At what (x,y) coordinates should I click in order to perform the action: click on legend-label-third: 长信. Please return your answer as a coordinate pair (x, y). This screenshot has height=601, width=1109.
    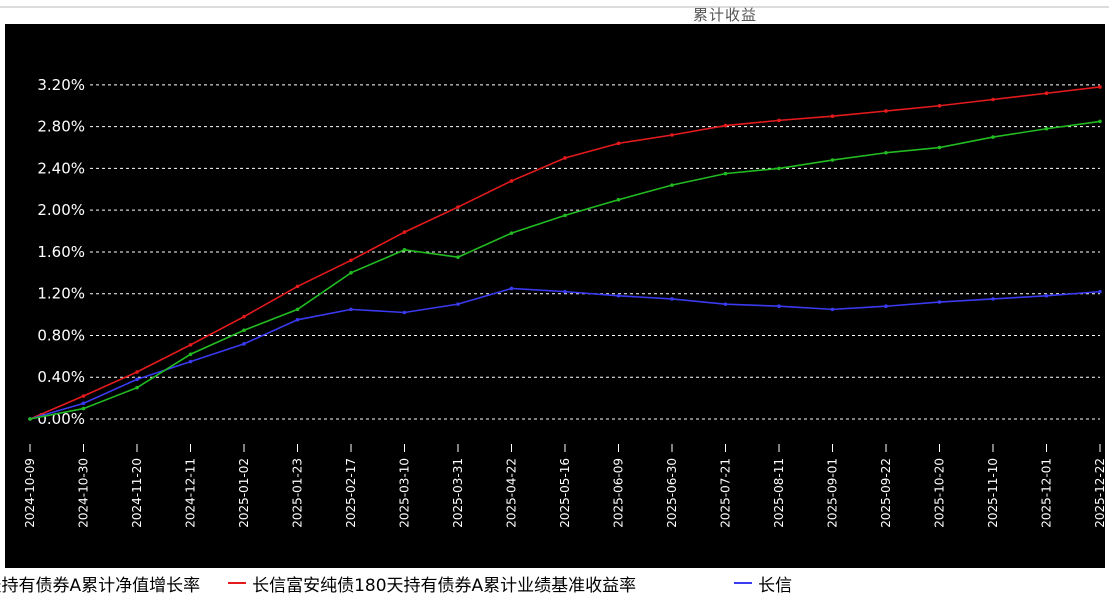
    Looking at the image, I should click on (775, 585).